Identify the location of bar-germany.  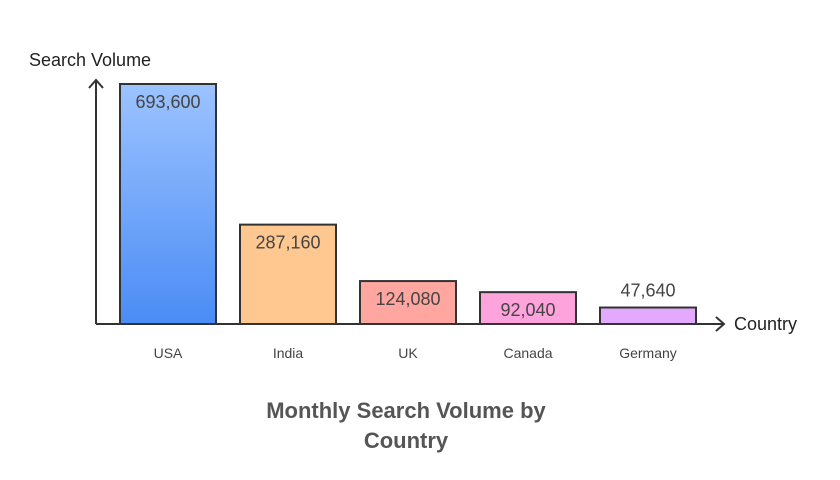
(648, 315).